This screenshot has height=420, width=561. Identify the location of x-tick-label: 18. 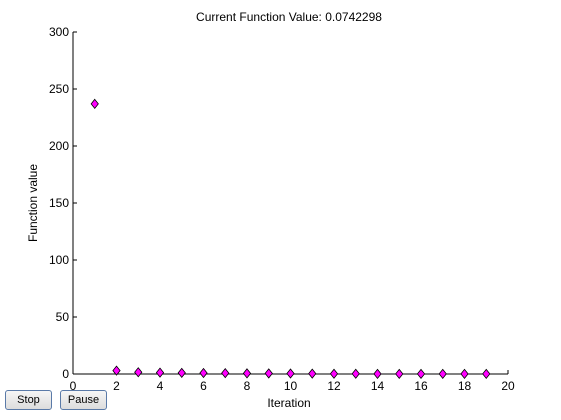
(465, 386).